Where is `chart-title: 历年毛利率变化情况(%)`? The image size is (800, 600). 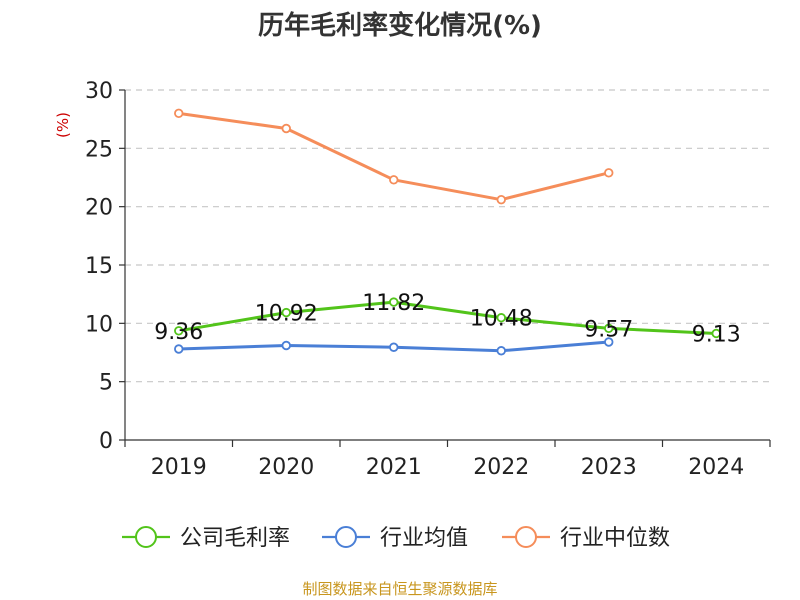 chart-title: 历年毛利率变化情况(%) is located at coordinates (400, 25).